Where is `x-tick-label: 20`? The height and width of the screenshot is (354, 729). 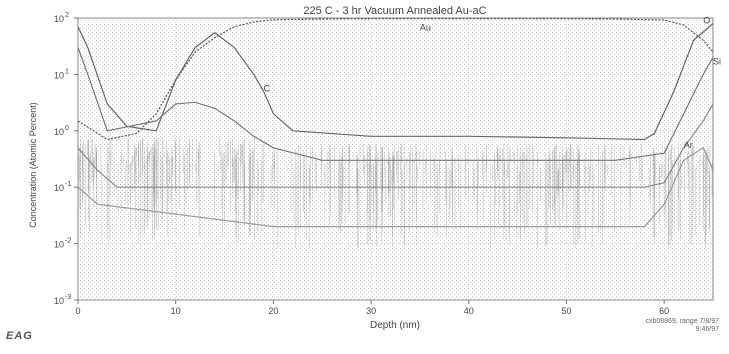 x-tick-label: 20 is located at coordinates (273, 311).